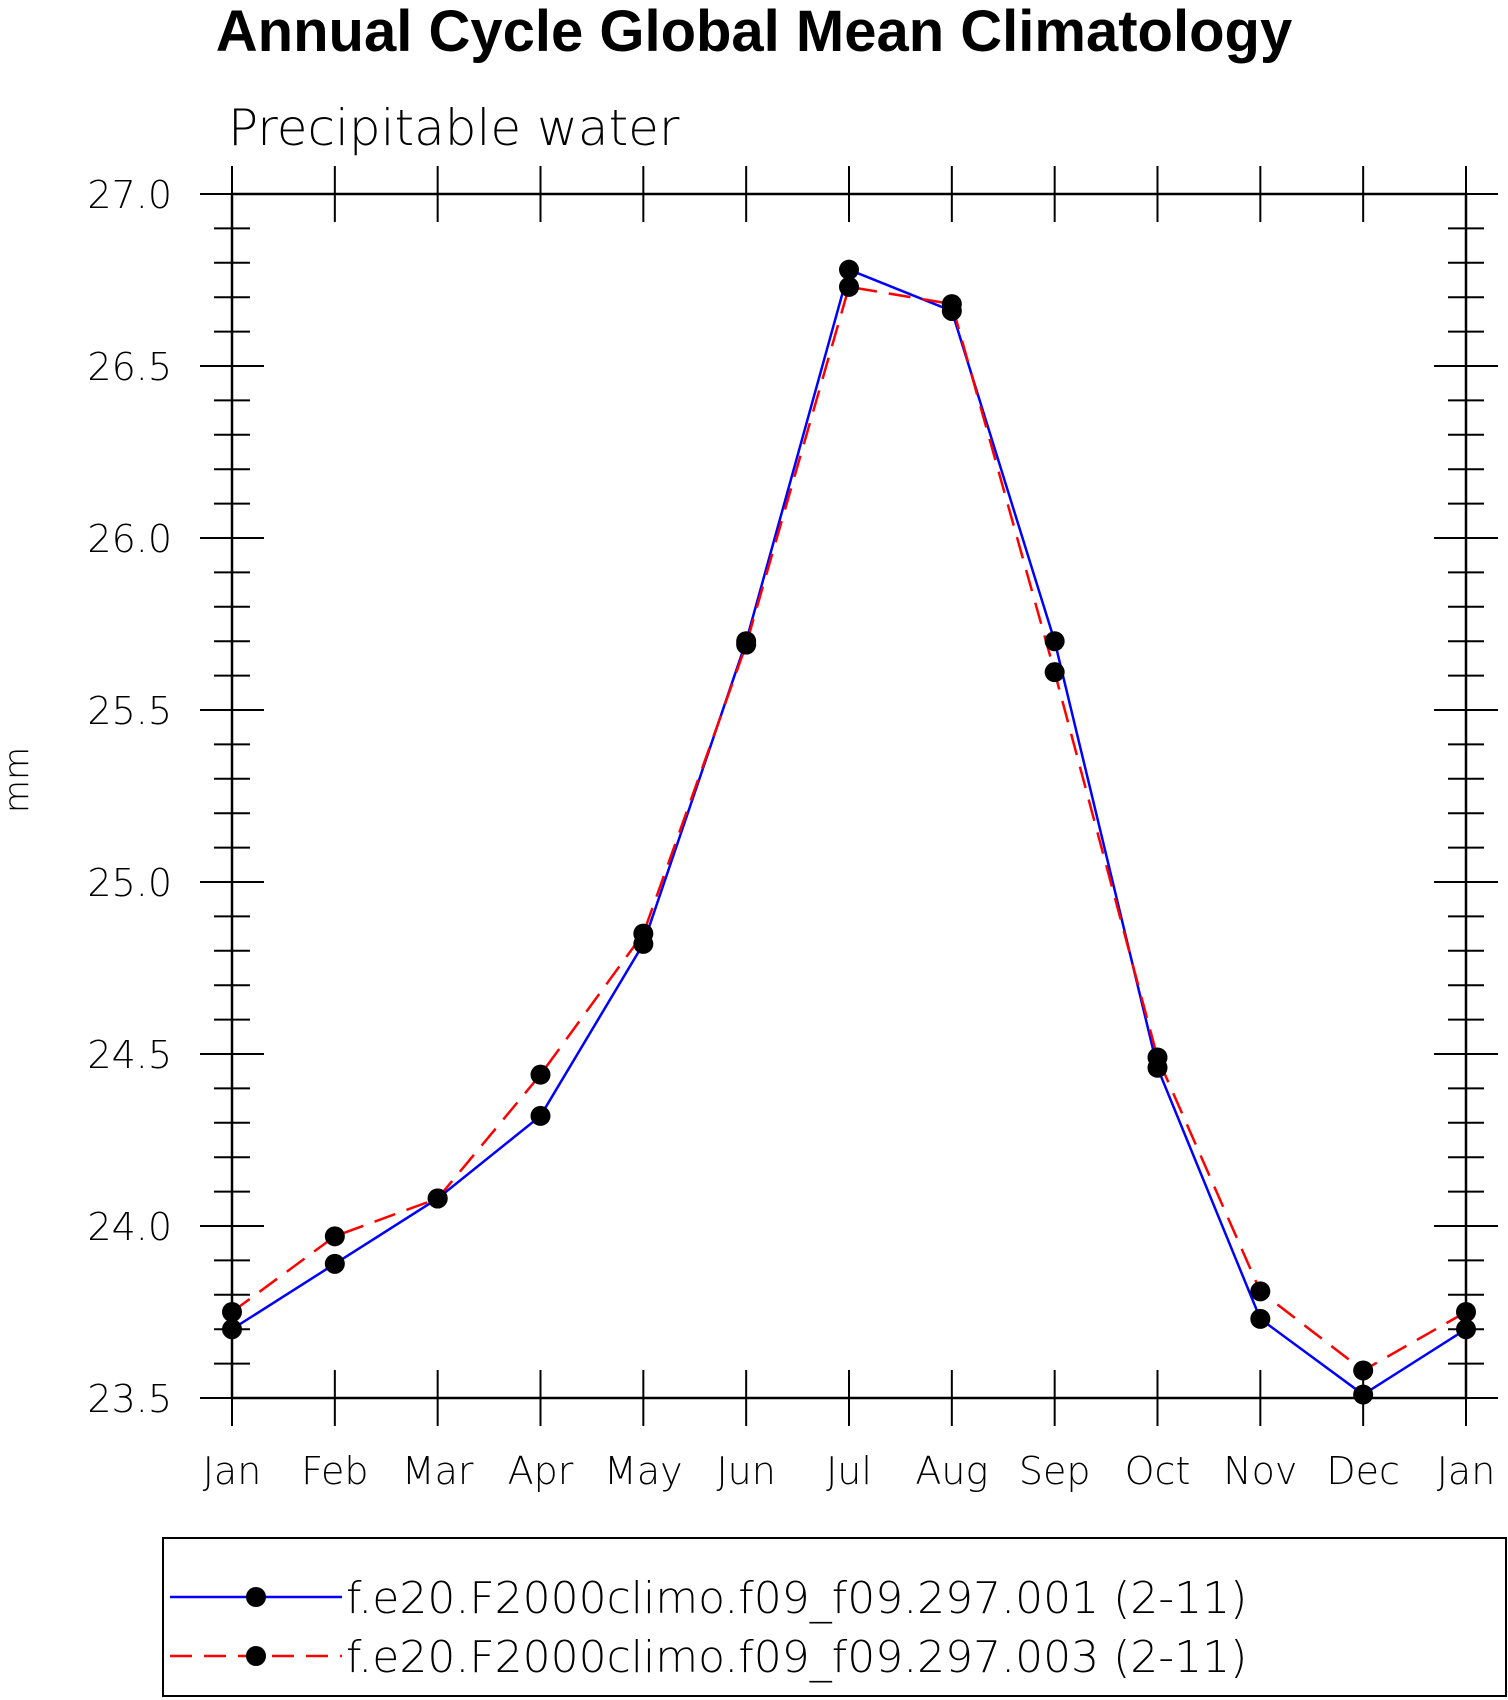 This screenshot has height=1700, width=1508. I want to click on x-tick-label: Jul, so click(849, 1471).